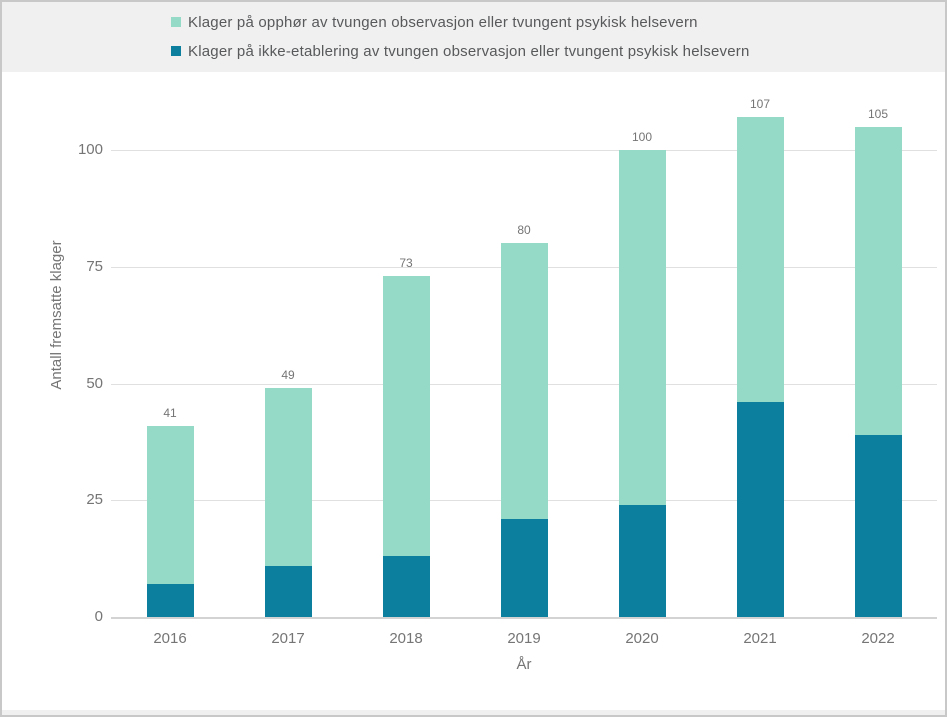 This screenshot has height=717, width=947. I want to click on stacked-bar-2017, so click(288, 502).